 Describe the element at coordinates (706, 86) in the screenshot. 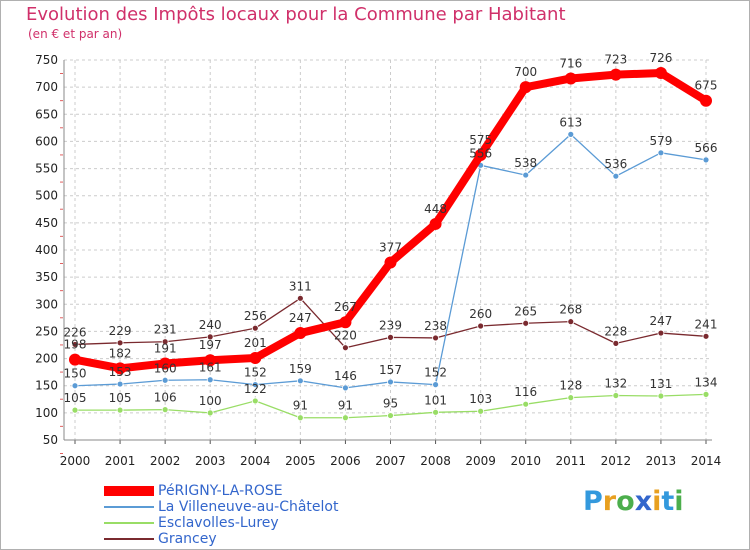

I see `data-label-p-rigny-la-rose-2014: 675` at that location.